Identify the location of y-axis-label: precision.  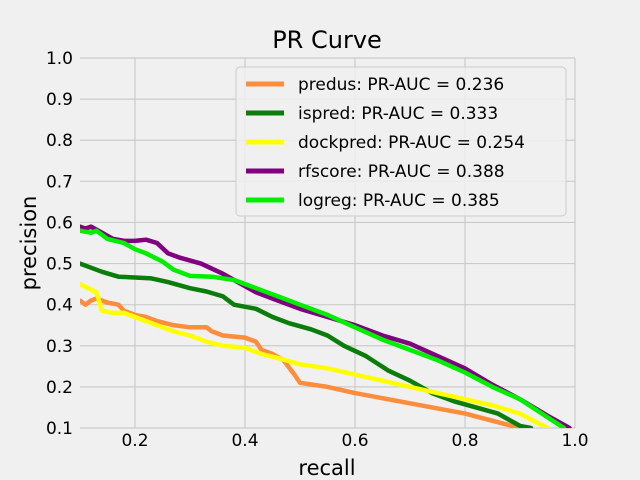
(29, 243).